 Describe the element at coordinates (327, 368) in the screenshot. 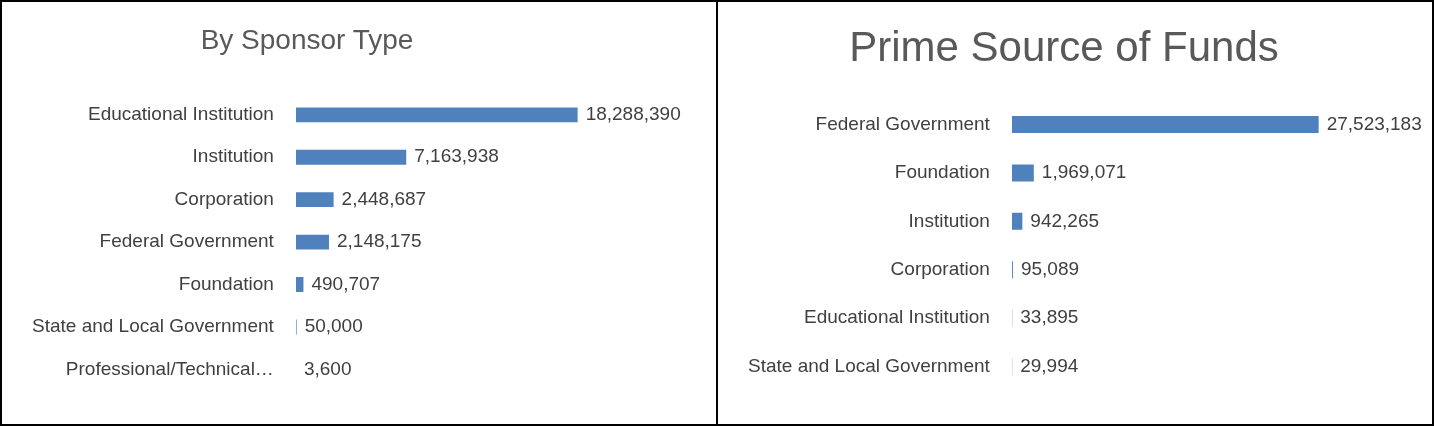

I see `data-label: 3,600` at that location.